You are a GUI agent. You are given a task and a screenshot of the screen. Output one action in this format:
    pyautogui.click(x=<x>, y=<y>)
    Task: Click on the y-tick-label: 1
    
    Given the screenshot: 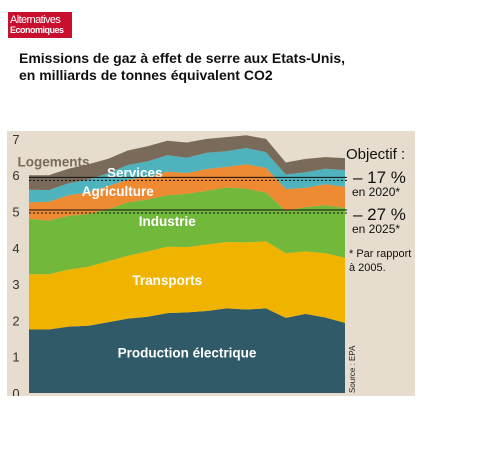 What is the action you would take?
    pyautogui.click(x=15, y=357)
    